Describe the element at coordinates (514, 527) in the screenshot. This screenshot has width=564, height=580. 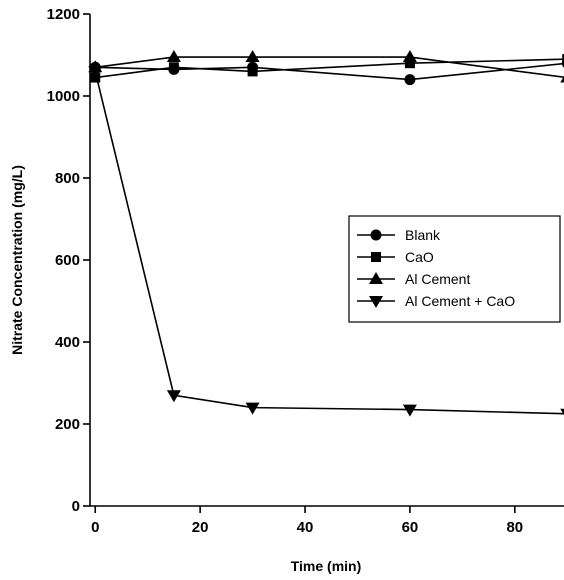
I see `x-tick-label-80: 80` at that location.